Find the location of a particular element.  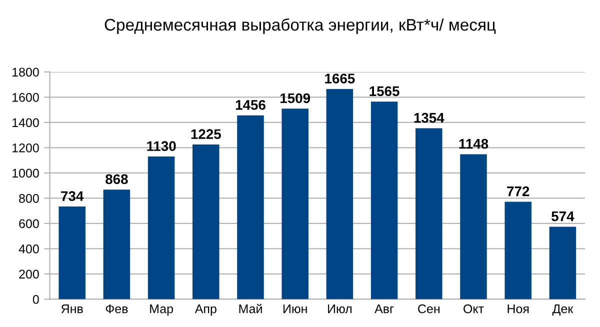

x-tick-label: Янв is located at coordinates (72, 309).